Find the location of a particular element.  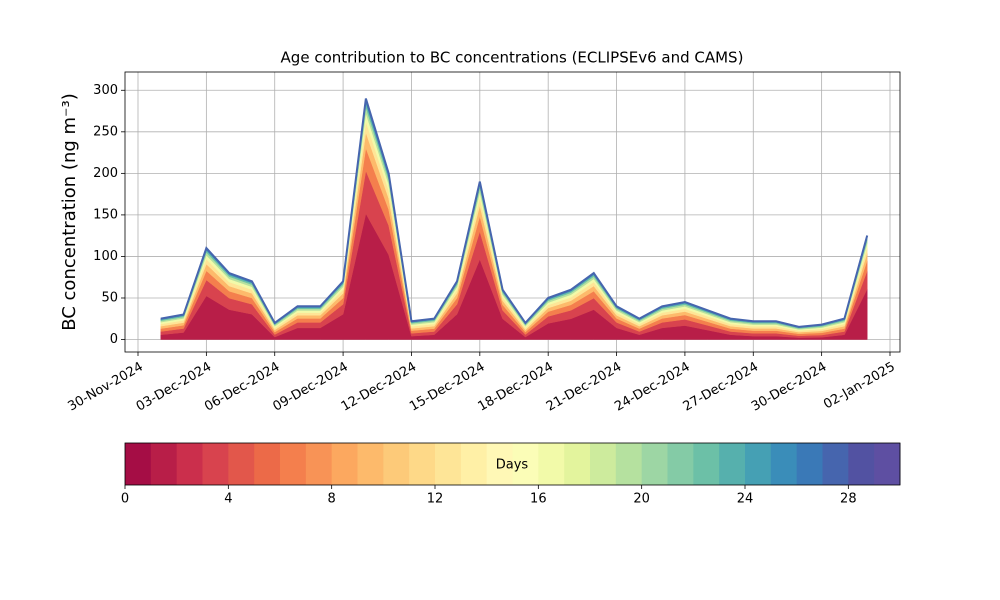

colorbar-label: Days is located at coordinates (512, 465).